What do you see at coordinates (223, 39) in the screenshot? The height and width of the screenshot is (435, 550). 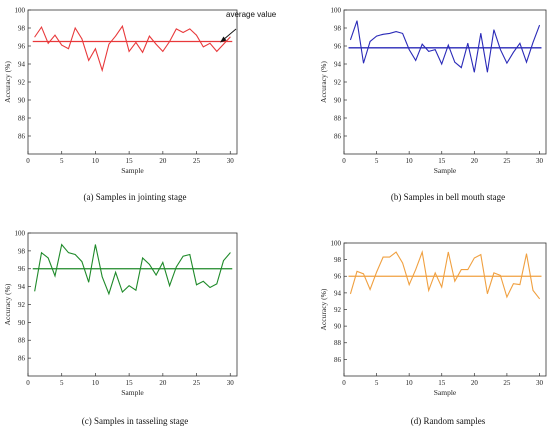 I see `annotation-arrow-head` at bounding box center [223, 39].